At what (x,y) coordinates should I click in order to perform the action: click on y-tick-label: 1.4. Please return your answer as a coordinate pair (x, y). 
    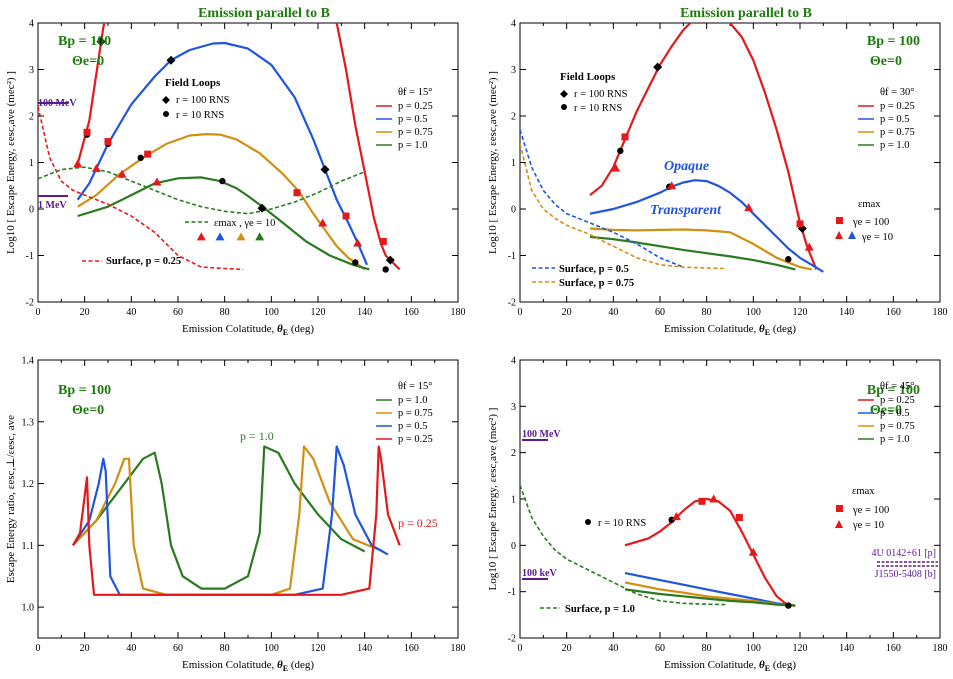
    Looking at the image, I should click on (28, 361).